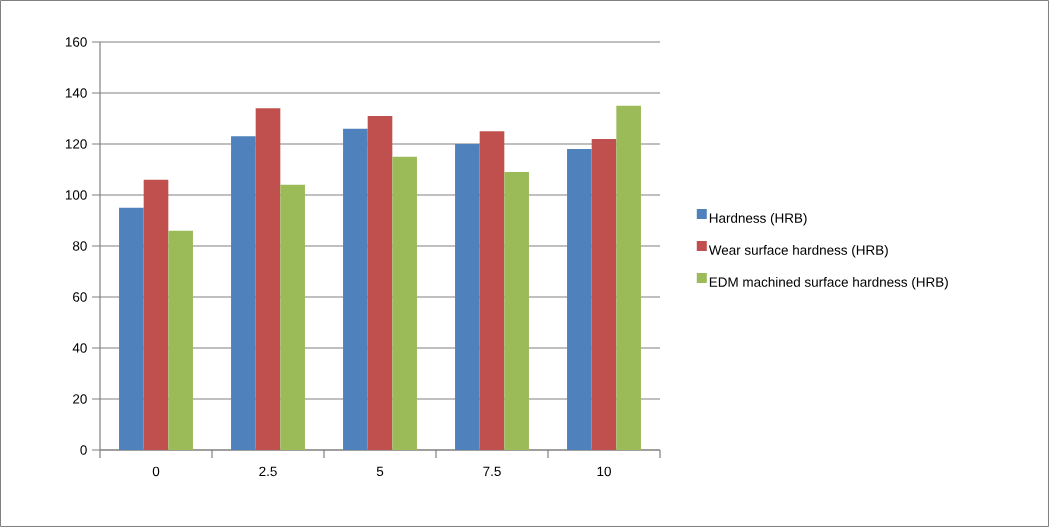 Image resolution: width=1049 pixels, height=527 pixels. I want to click on y-tick-label: 40, so click(79, 348).